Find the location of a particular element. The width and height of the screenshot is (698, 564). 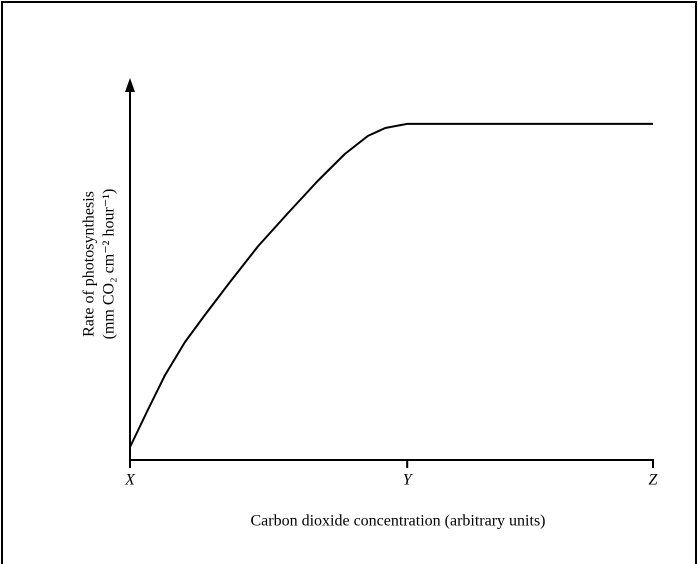

y-axis-label: Rate of photosynthesis is located at coordinates (89, 264).